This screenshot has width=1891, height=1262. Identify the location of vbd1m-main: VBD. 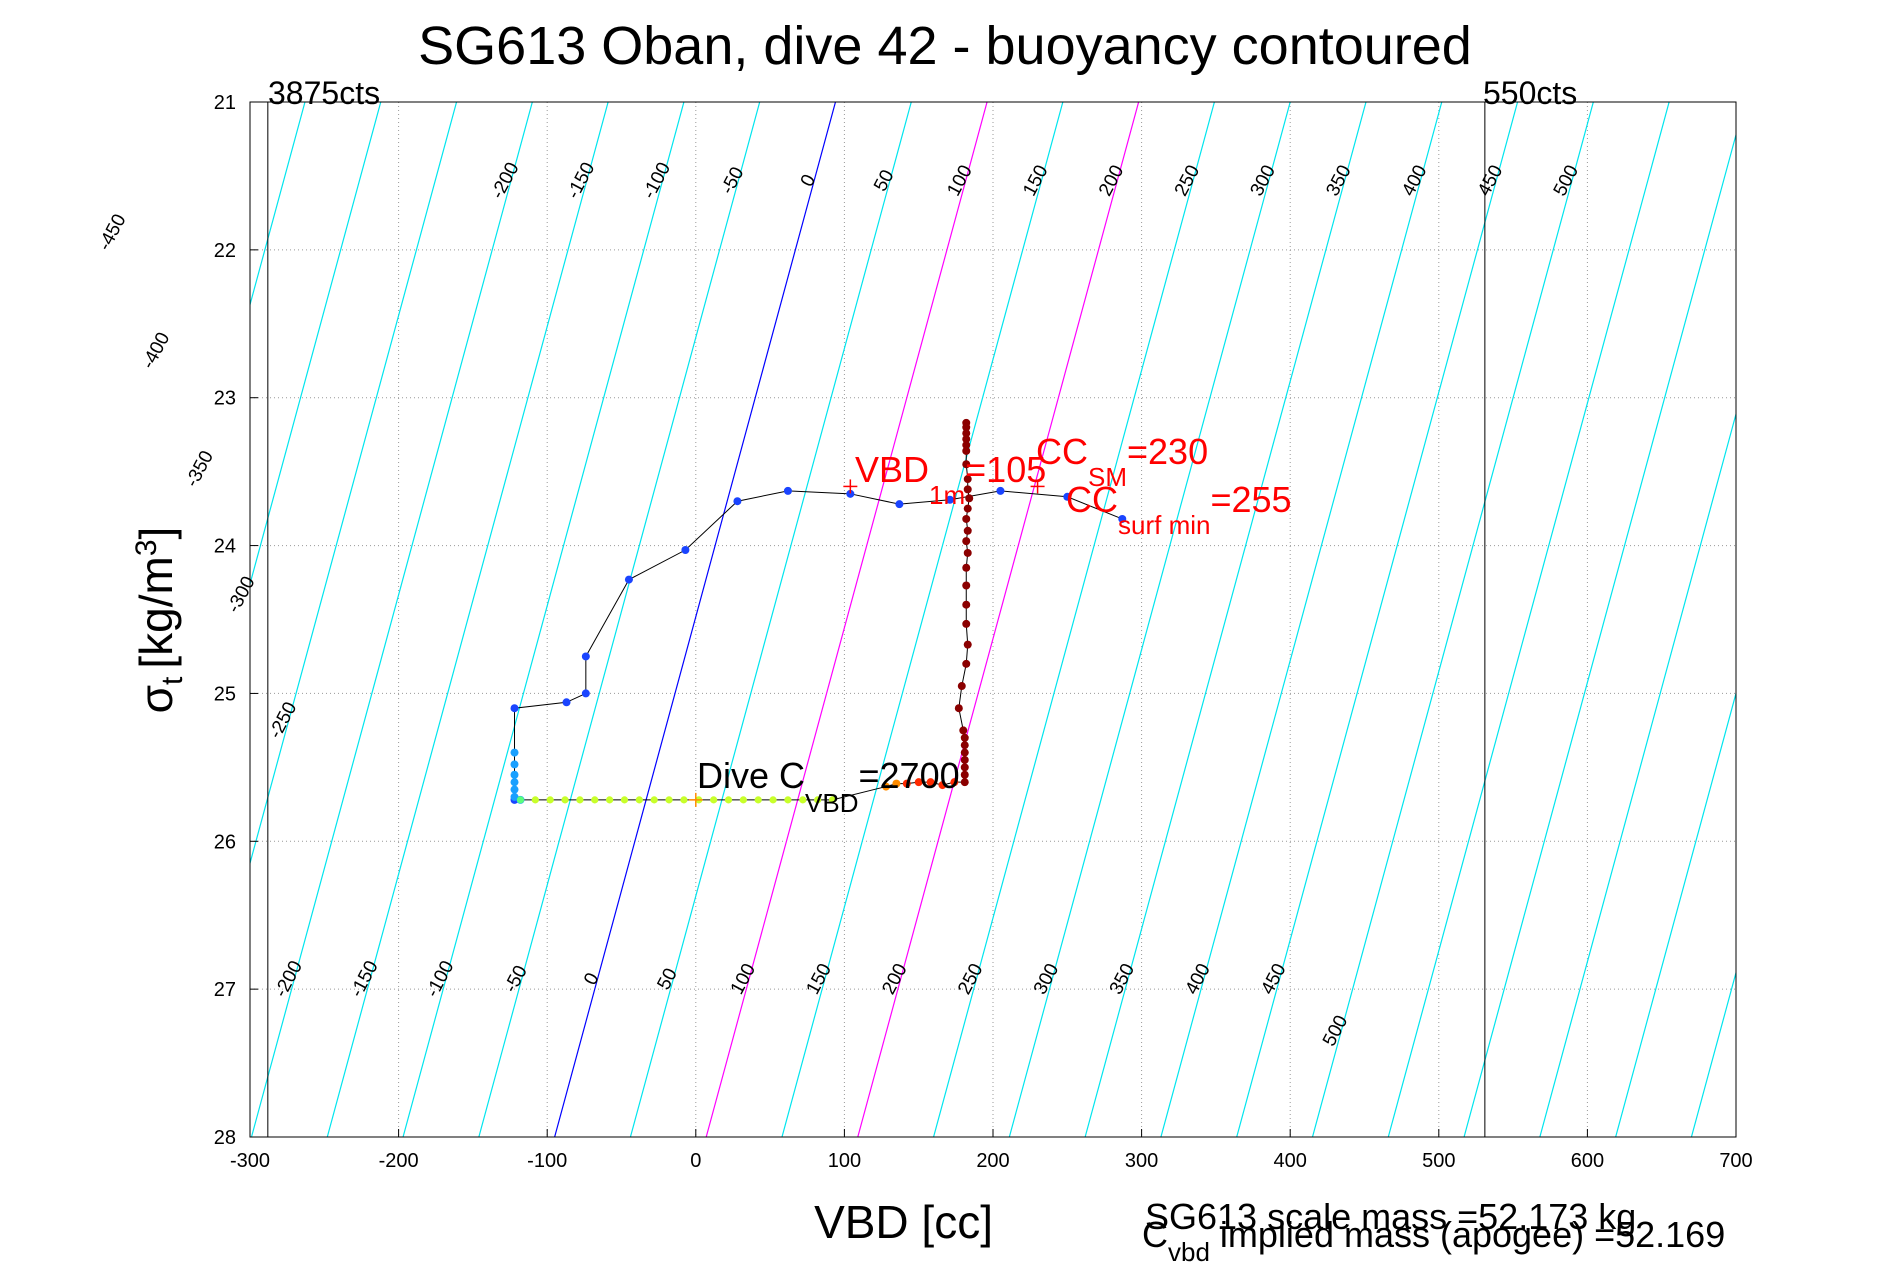
(892, 469).